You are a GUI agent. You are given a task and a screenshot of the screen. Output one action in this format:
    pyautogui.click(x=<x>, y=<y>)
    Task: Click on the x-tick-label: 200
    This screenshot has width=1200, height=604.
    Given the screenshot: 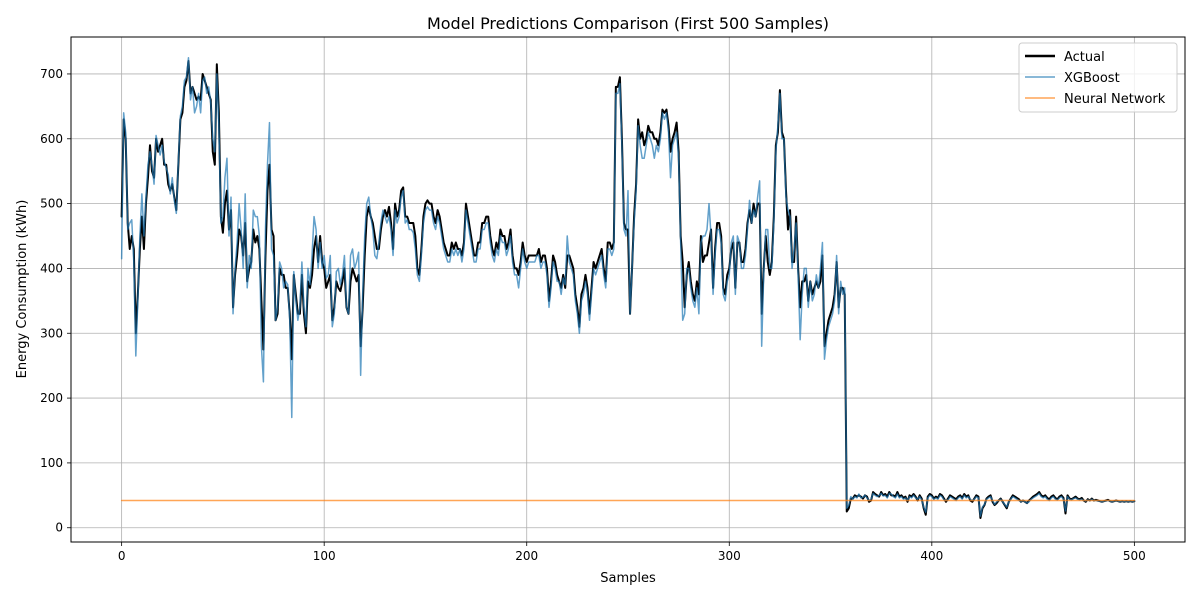 What is the action you would take?
    pyautogui.click(x=526, y=556)
    